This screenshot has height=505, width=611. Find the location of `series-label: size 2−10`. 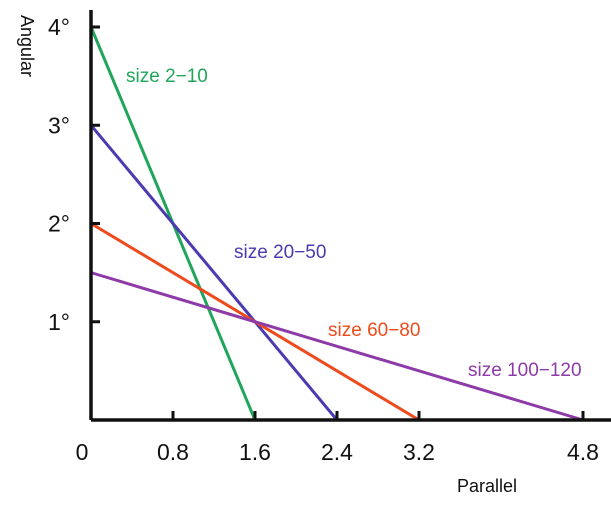

series-label: size 2−10 is located at coordinates (167, 76).